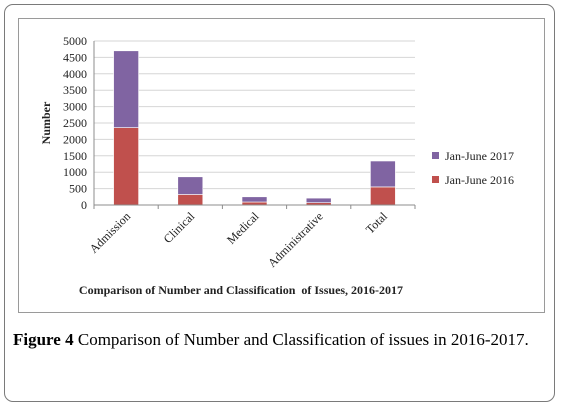  I want to click on y-tick-label: 1000, so click(75, 172).